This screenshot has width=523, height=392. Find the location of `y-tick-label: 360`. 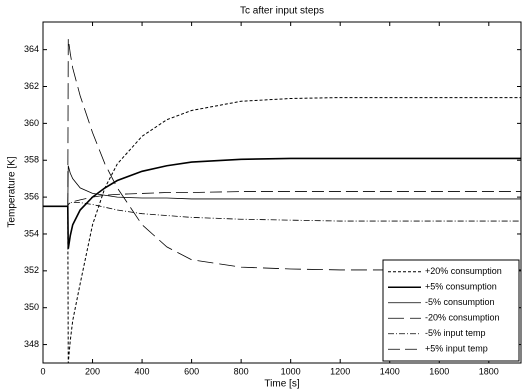

y-tick-label: 360 is located at coordinates (31, 123).